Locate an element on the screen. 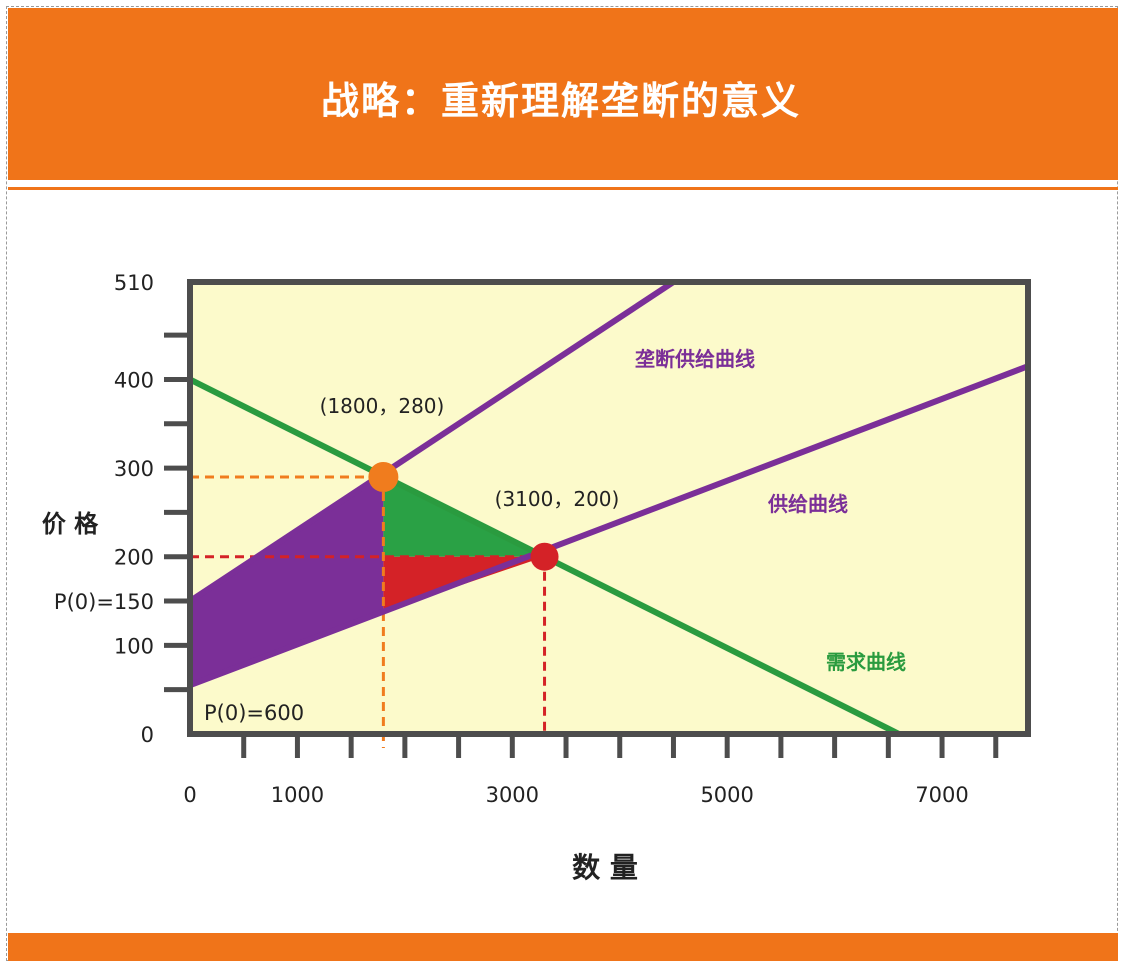 The image size is (1122, 969). y-tick-label: 400 is located at coordinates (134, 380).